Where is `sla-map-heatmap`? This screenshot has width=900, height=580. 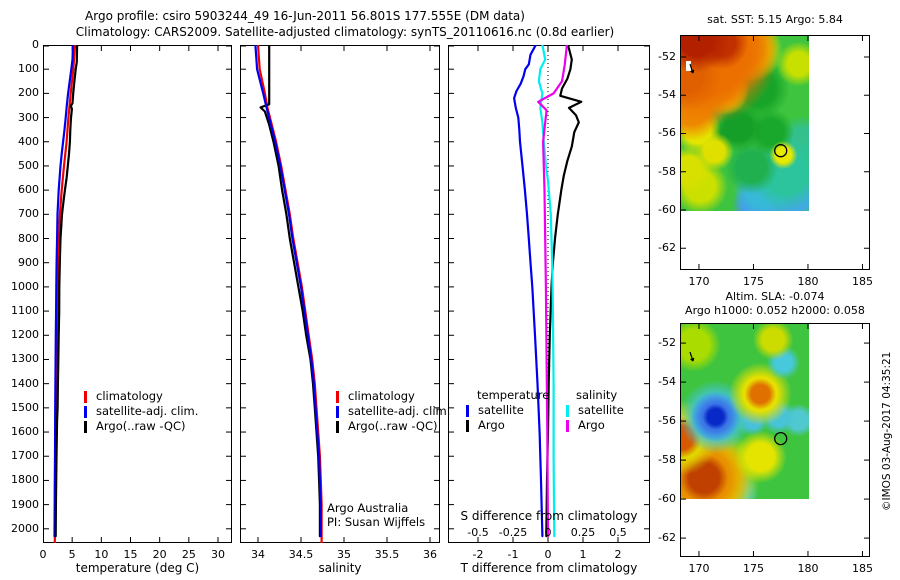 sla-map-heatmap is located at coordinates (745, 411).